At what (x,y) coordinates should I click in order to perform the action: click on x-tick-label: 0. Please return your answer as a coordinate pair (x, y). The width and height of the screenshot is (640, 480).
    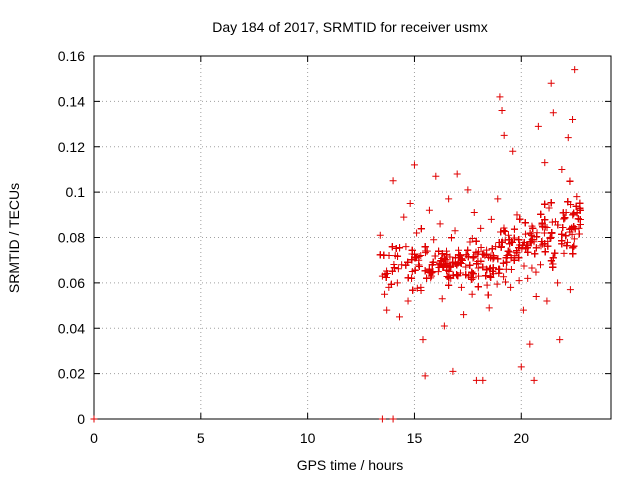
    Looking at the image, I should click on (94, 438).